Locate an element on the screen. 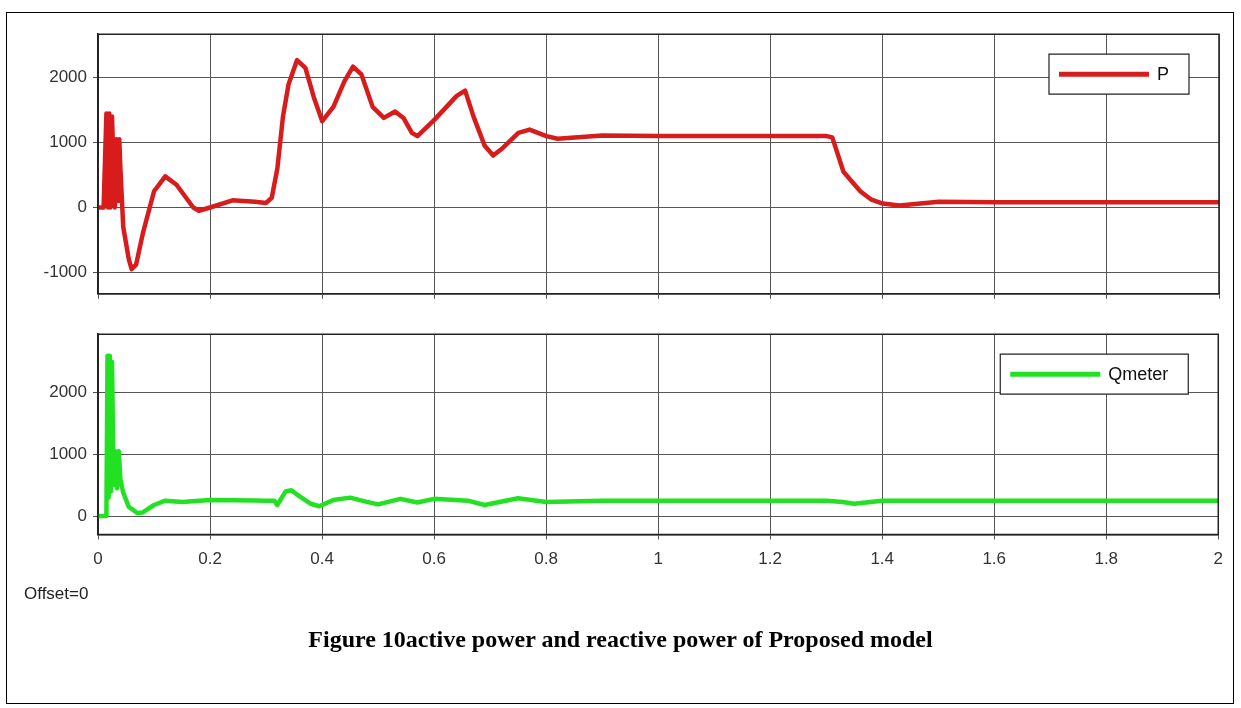  x-tick-label: 0.4 is located at coordinates (322, 559).